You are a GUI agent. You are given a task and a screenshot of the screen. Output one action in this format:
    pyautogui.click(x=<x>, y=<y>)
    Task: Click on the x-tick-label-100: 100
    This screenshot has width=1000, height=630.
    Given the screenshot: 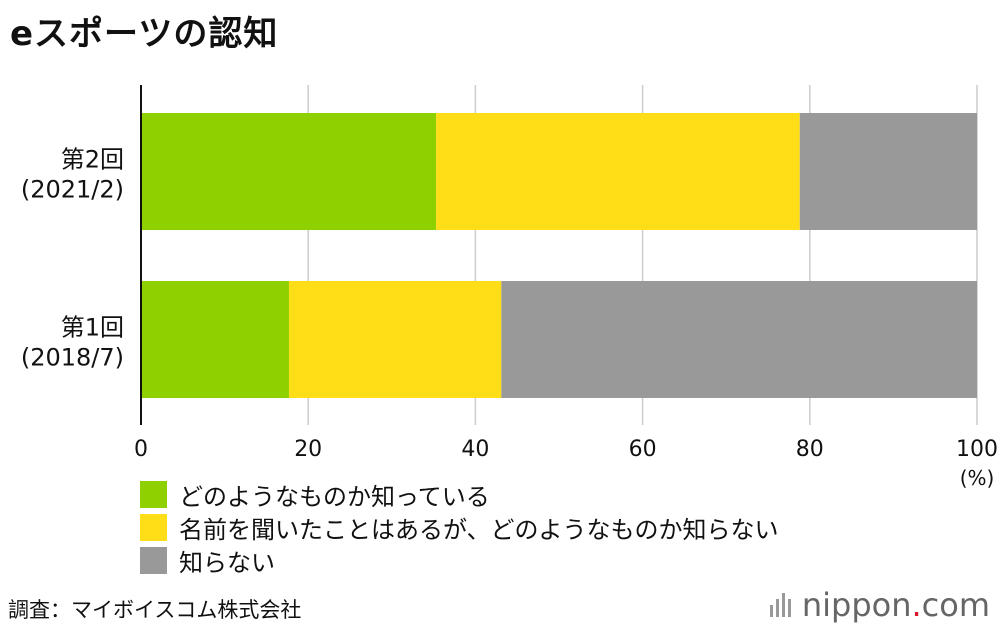 What is the action you would take?
    pyautogui.click(x=977, y=449)
    